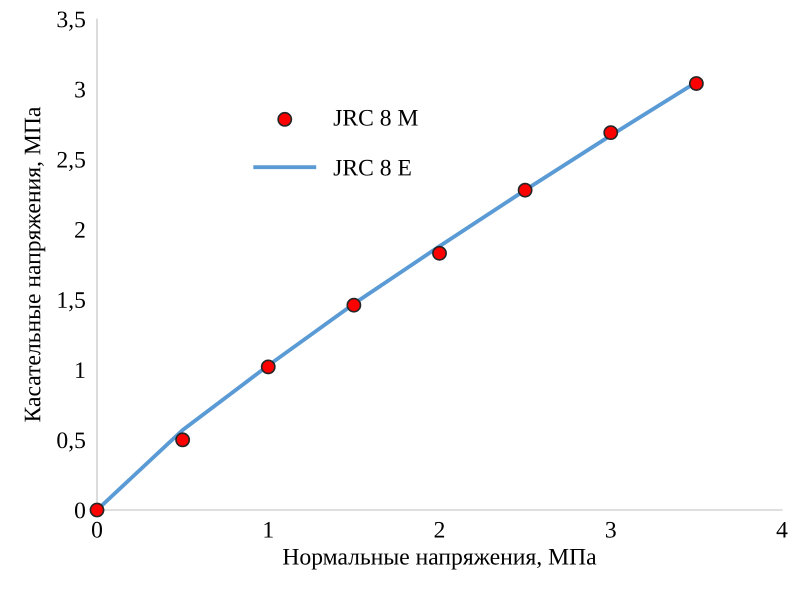 This screenshot has height=593, width=797. Describe the element at coordinates (372, 168) in the screenshot. I see `legend-label: JRC 8 E` at that location.